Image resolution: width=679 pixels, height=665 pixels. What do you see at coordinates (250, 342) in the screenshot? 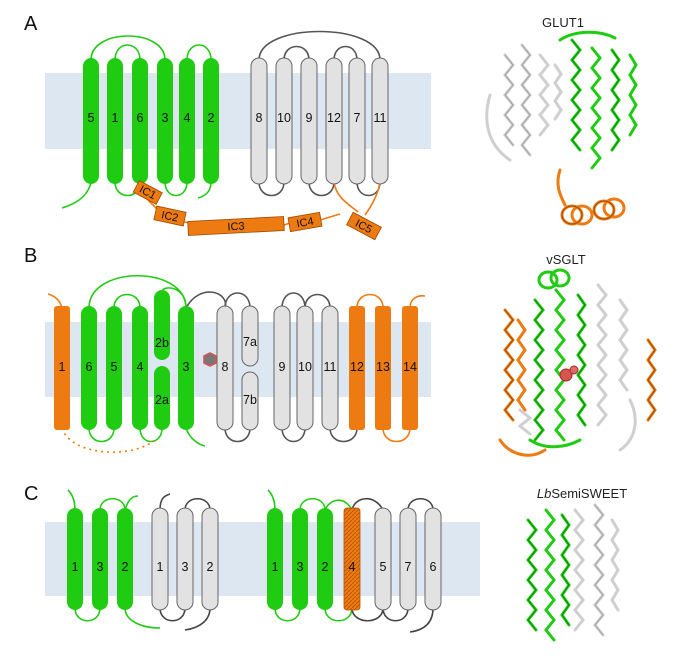
I see `helix-label: 7a` at bounding box center [250, 342].